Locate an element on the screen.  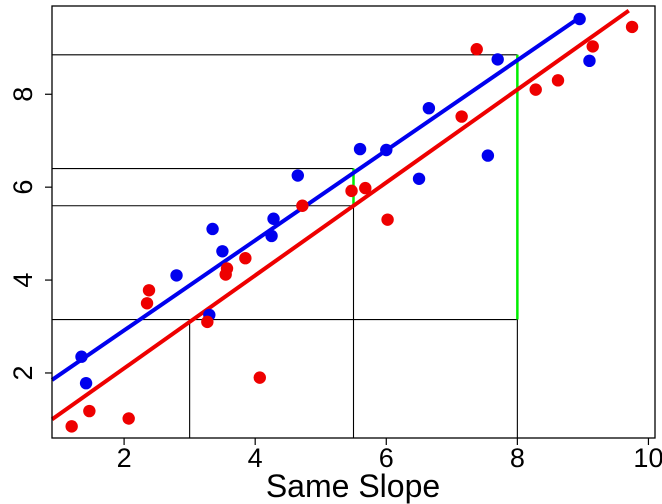
y-axis: 2 4 6 8 is located at coordinates (30, 233).